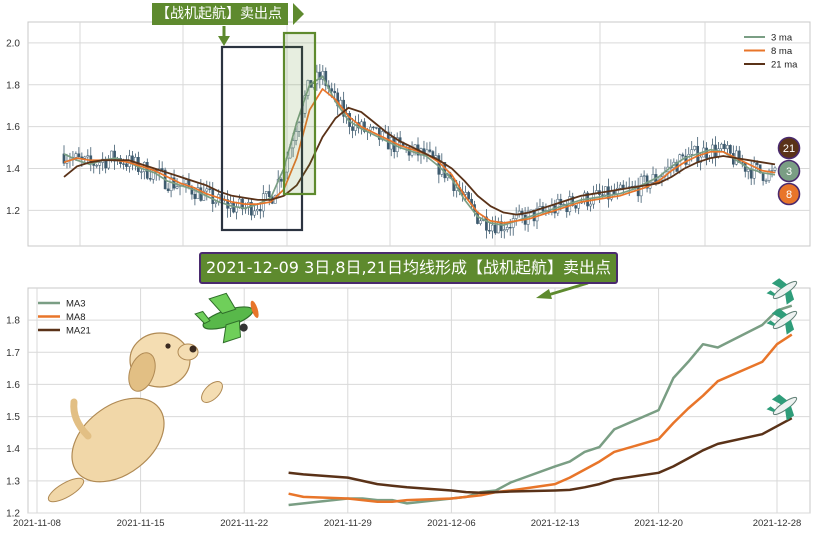 This screenshot has height=536, width=816. I want to click on bottom-ytick-label-3: 1.5, so click(13, 417).